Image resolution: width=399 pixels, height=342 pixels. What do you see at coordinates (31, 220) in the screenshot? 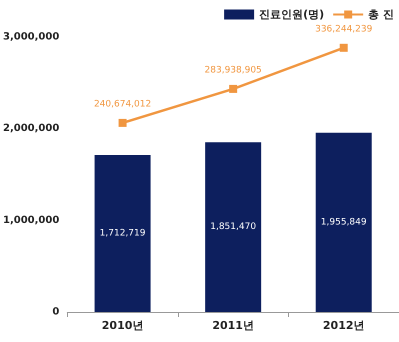
I see `y-tick-label: 1,000,000` at bounding box center [31, 220].